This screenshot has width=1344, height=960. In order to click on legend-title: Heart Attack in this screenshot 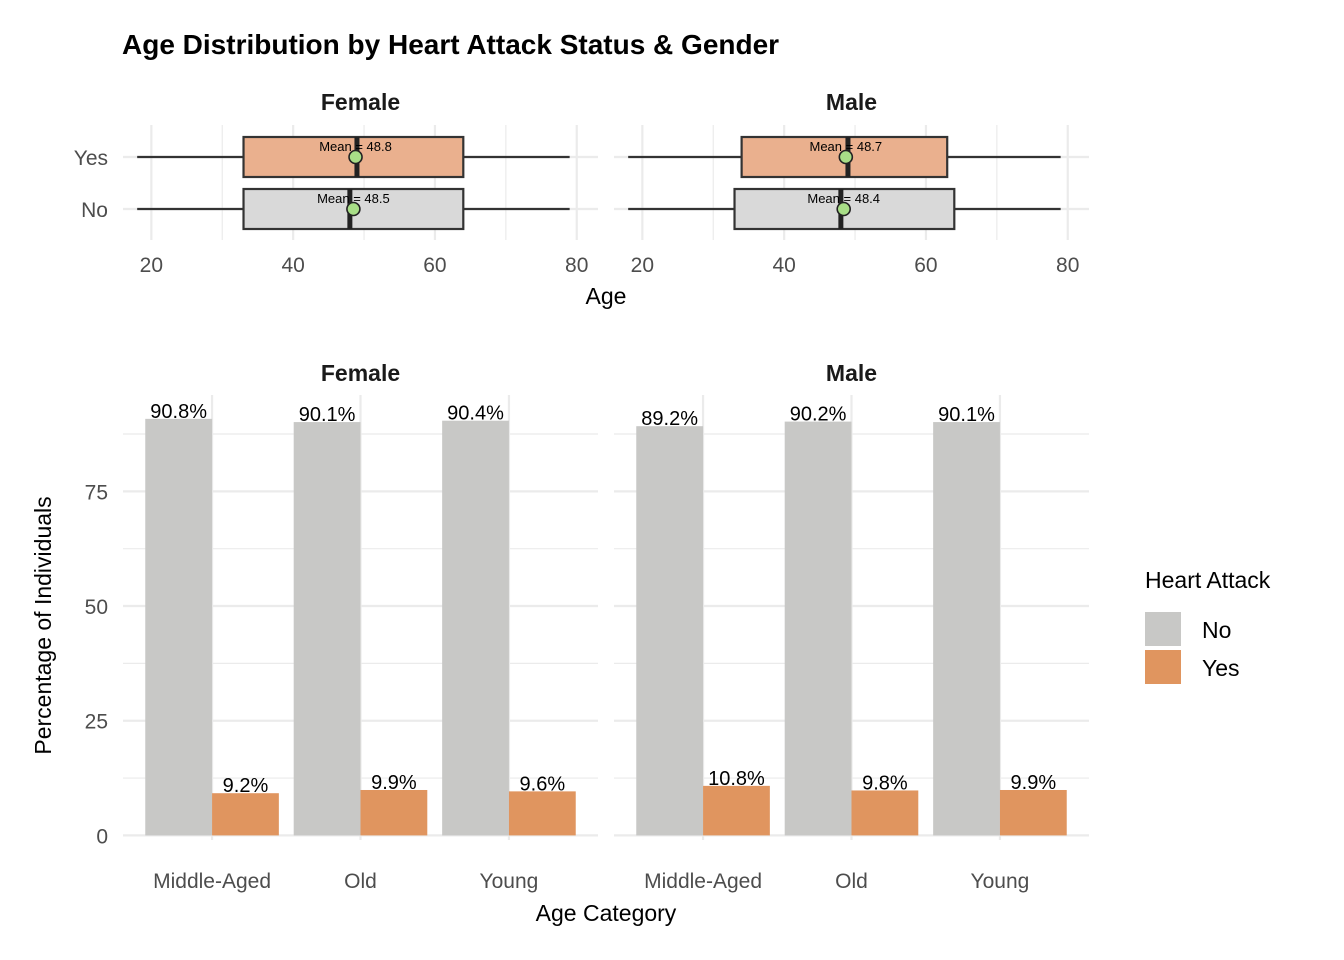, I will do `click(1208, 580)`.